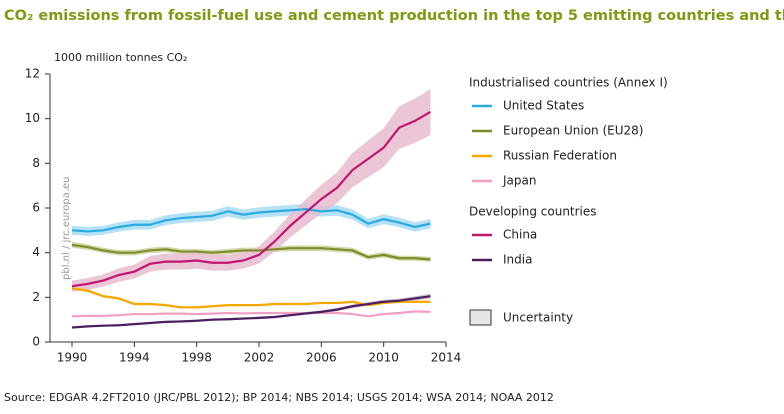 The width and height of the screenshot is (784, 414). Describe the element at coordinates (36, 297) in the screenshot. I see `y-tick-label: 2` at that location.